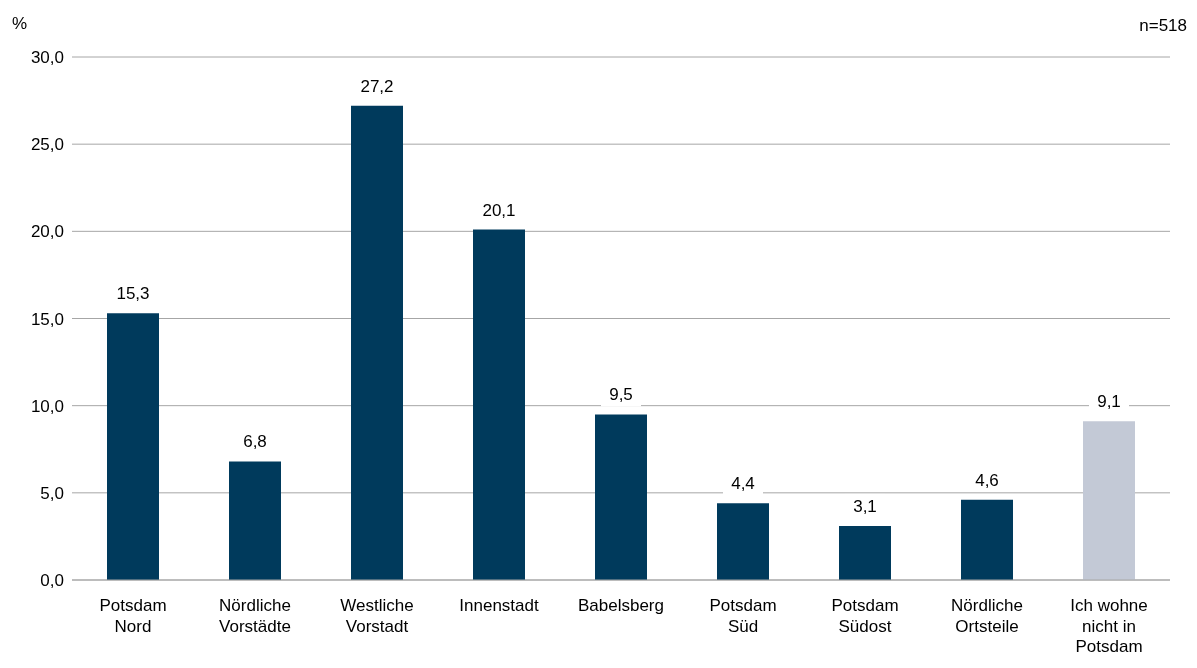 This screenshot has width=1197, height=668. What do you see at coordinates (47, 145) in the screenshot?
I see `y-tick-label: 25,0` at bounding box center [47, 145].